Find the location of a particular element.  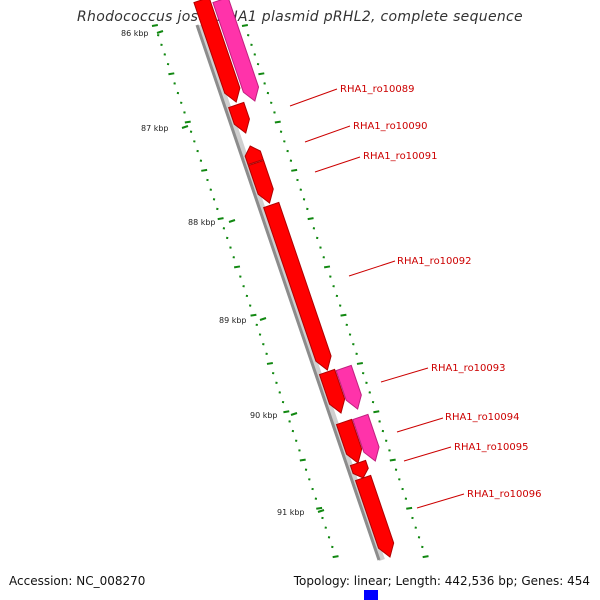

kbp-label: 90 kbp is located at coordinates (264, 415).